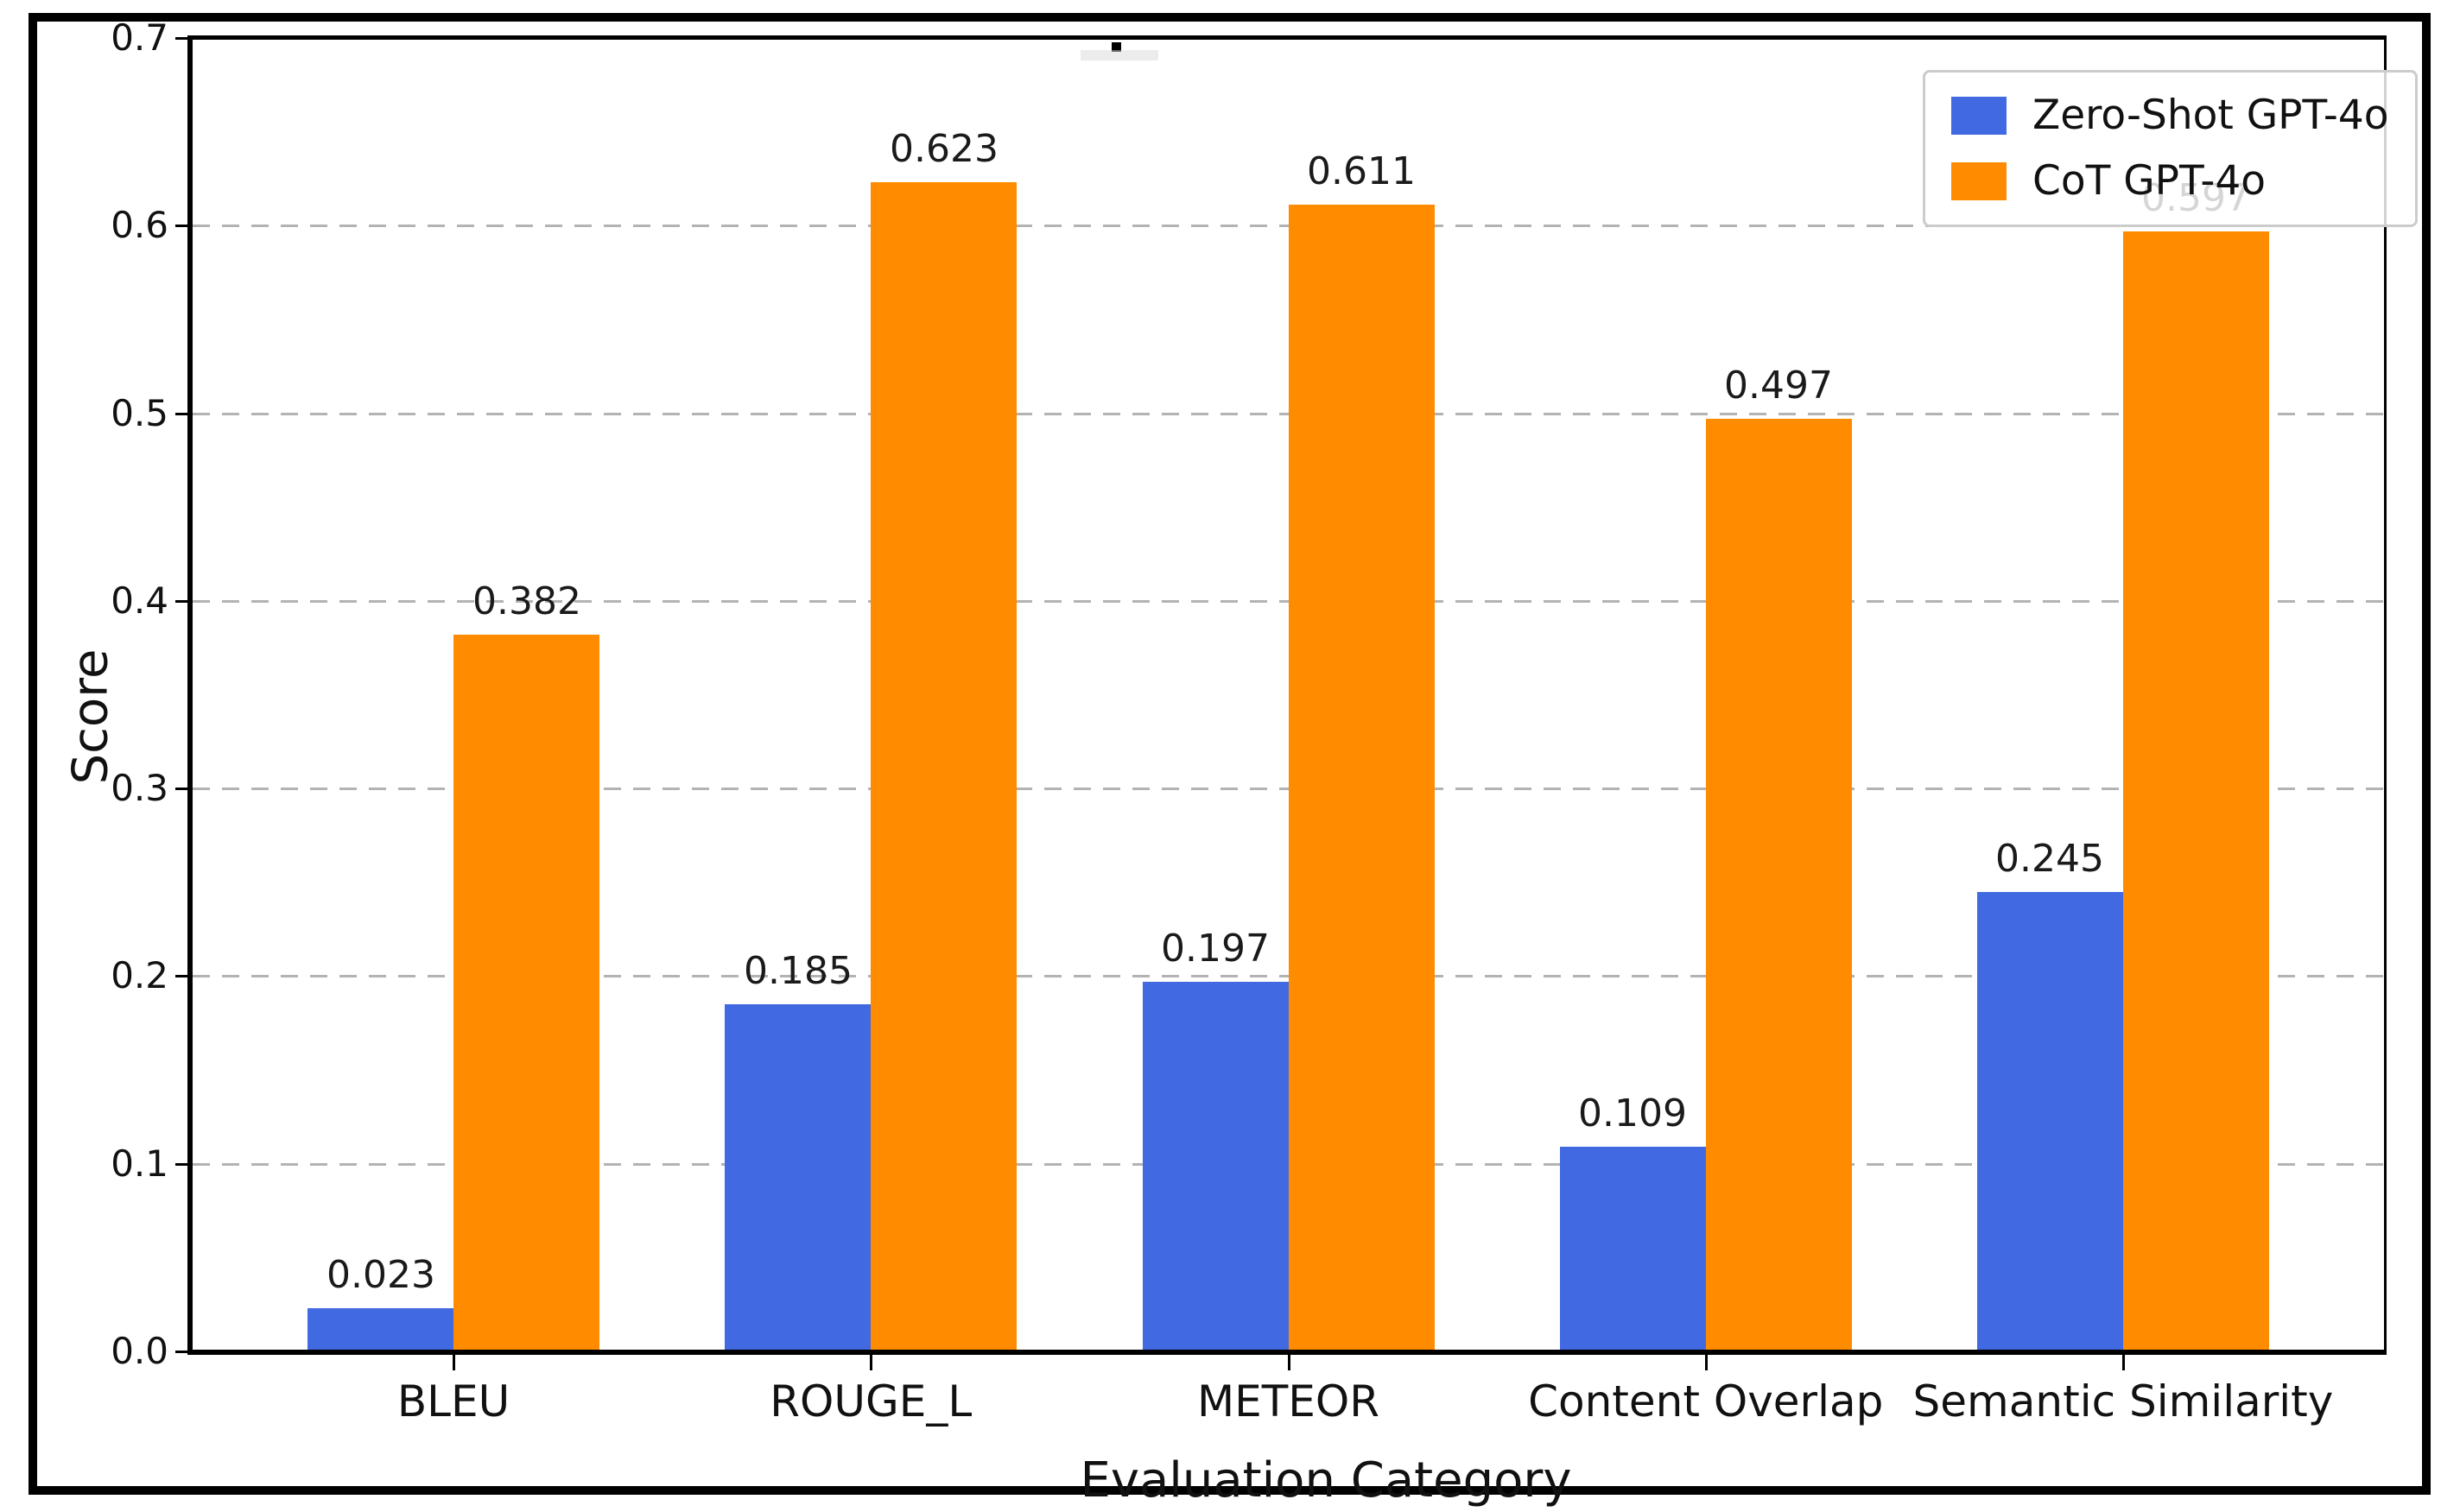  I want to click on x-tick-label: ROUGE_L, so click(871, 1401).